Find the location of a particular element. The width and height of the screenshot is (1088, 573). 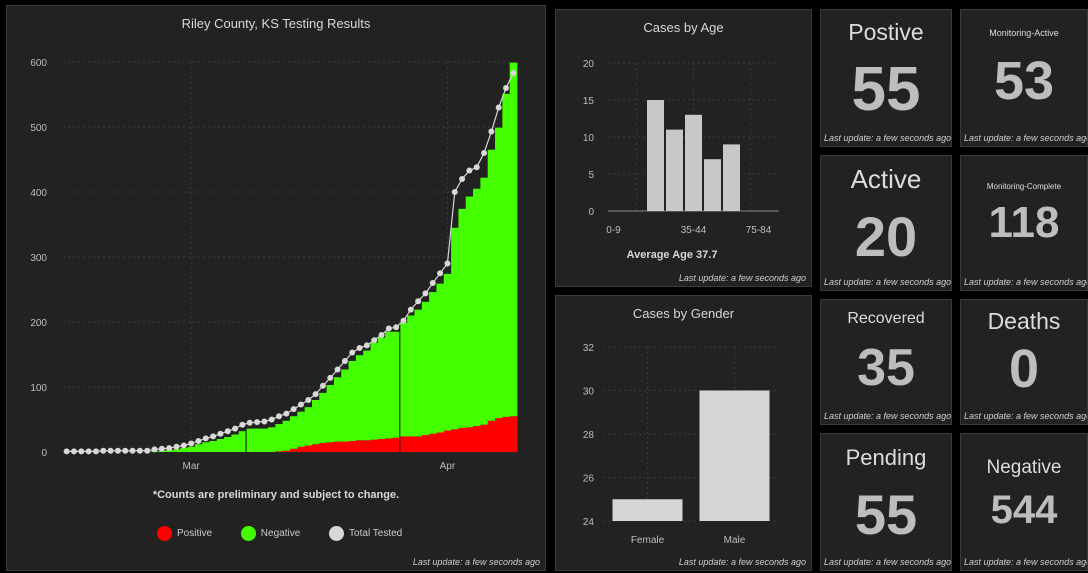

y-tick-label: 24 is located at coordinates (589, 522).